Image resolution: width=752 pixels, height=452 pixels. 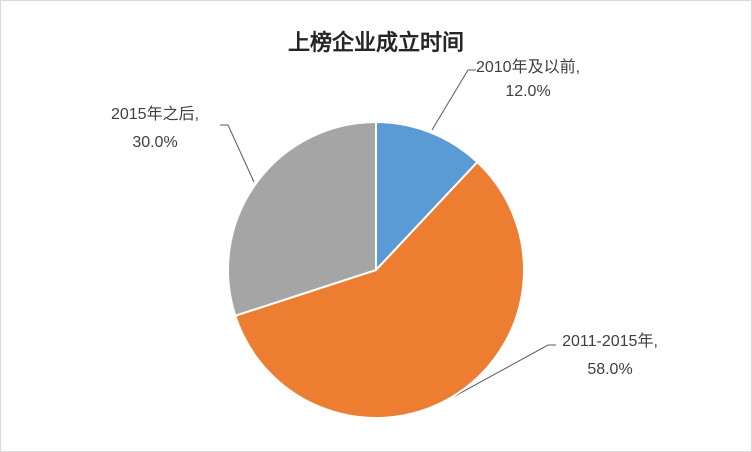 What do you see at coordinates (610, 341) in the screenshot?
I see `slice-label: 2011-2015年,` at bounding box center [610, 341].